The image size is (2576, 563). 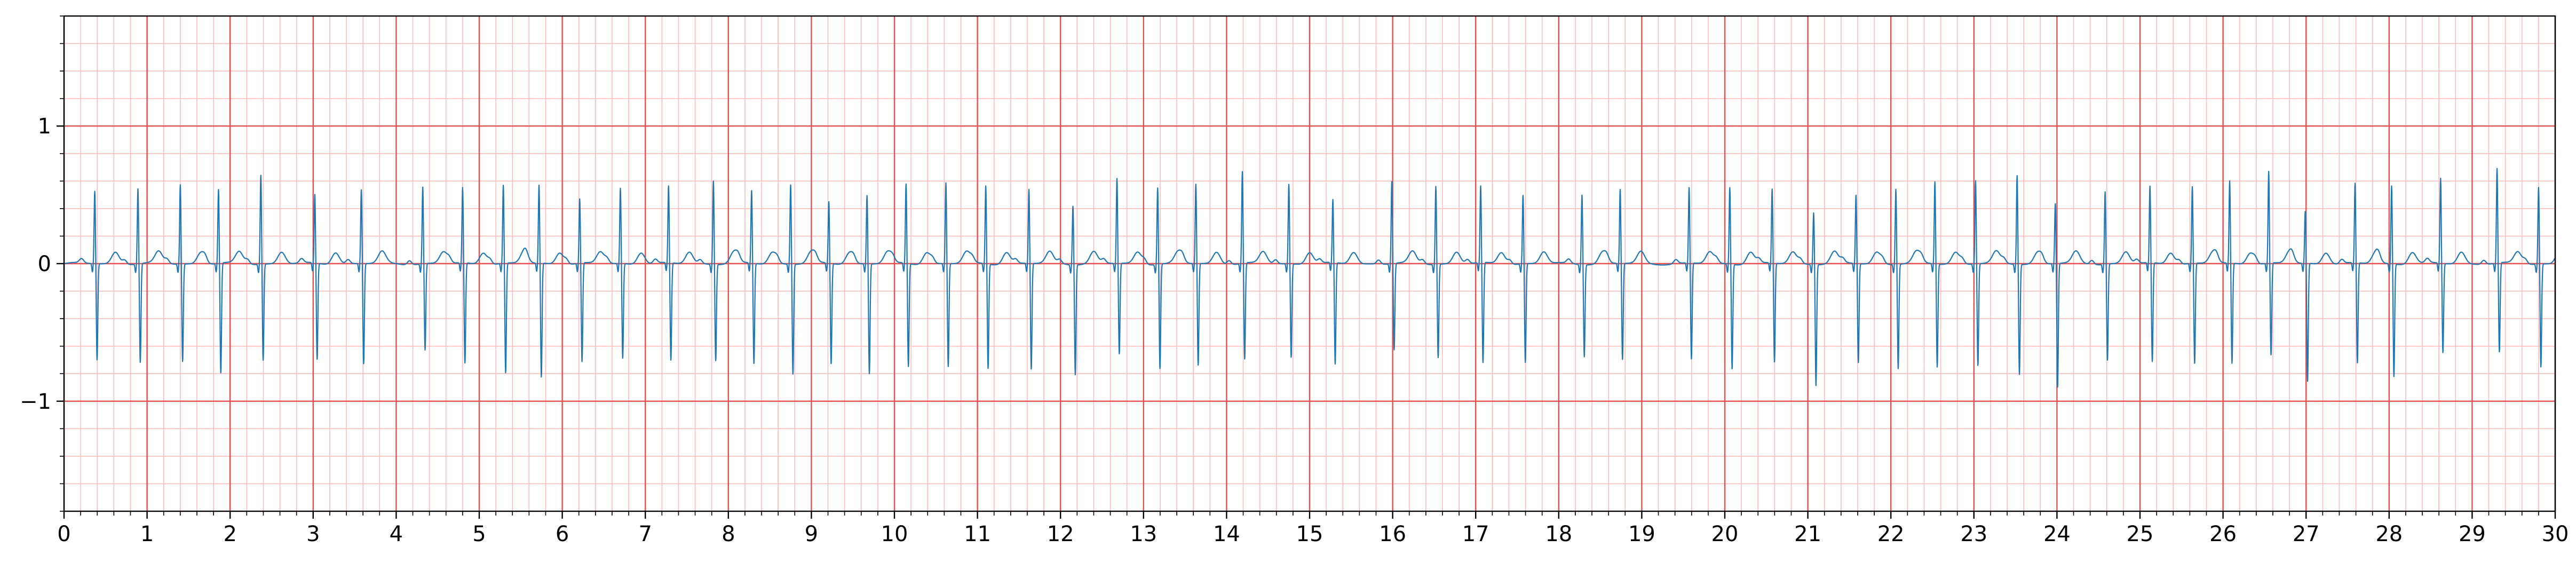 What do you see at coordinates (2472, 534) in the screenshot?
I see `x-tick-label: 29` at bounding box center [2472, 534].